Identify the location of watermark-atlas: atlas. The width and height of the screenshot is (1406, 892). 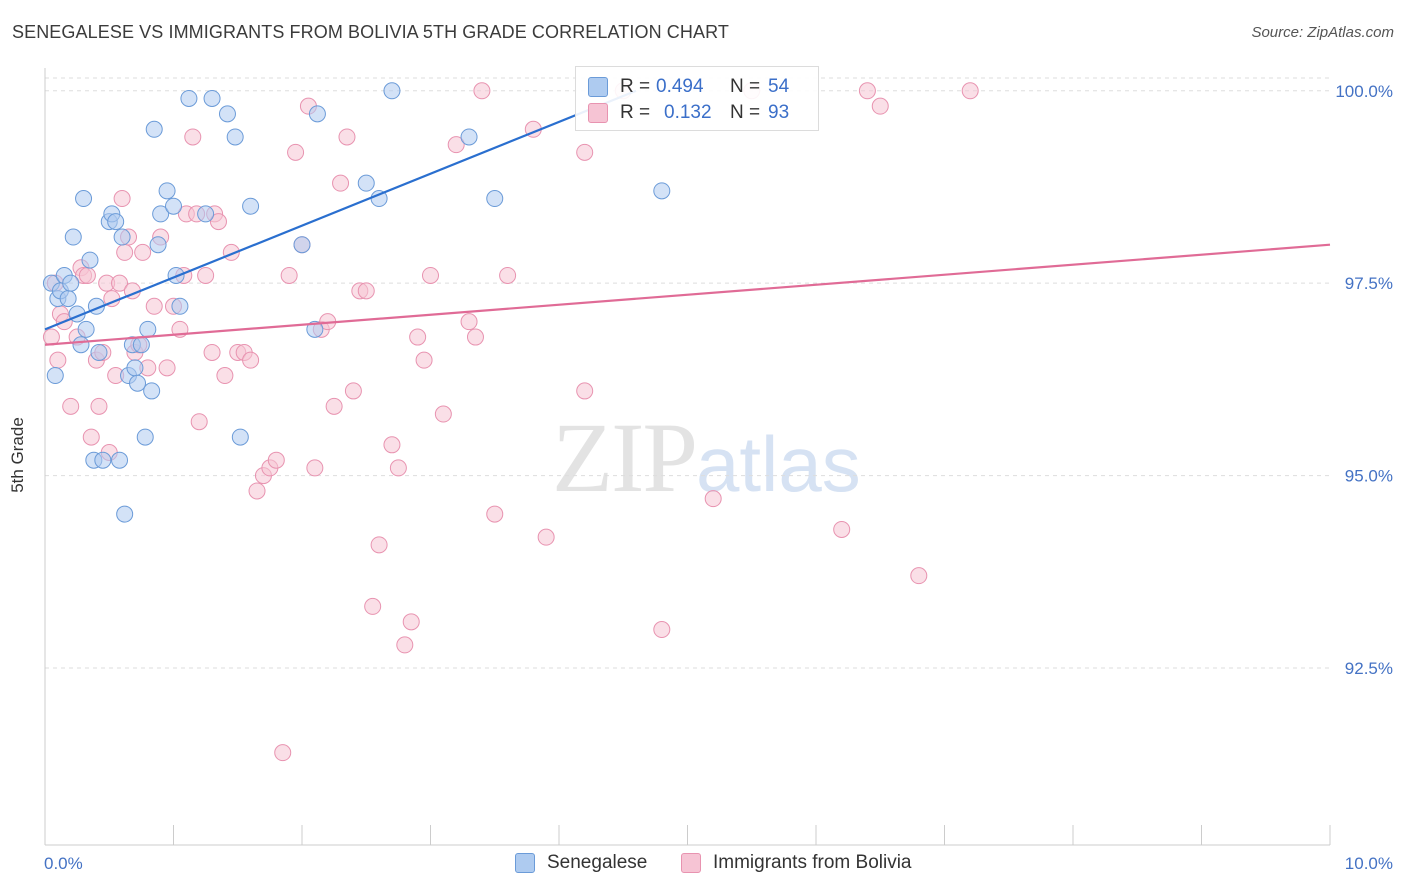
(778, 464).